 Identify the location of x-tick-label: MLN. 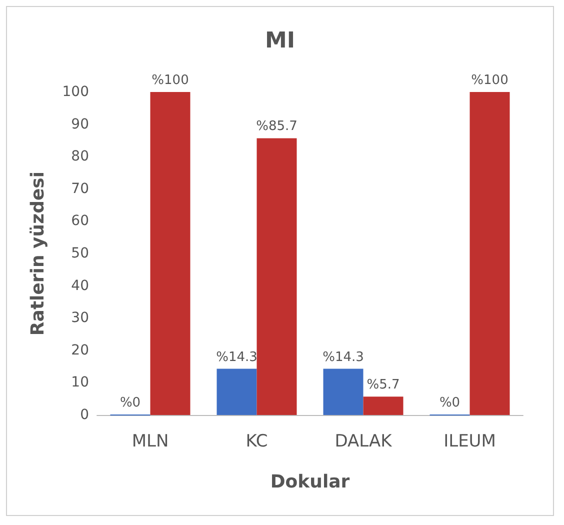
(150, 442).